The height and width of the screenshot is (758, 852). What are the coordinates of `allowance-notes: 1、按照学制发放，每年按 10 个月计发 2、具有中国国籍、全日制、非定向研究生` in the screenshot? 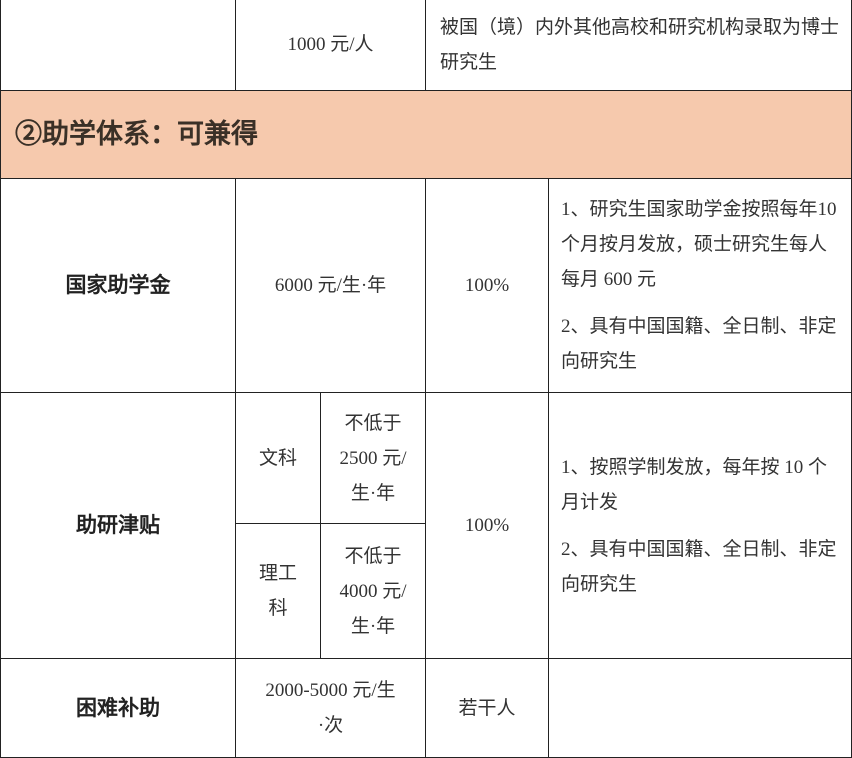 It's located at (700, 525).